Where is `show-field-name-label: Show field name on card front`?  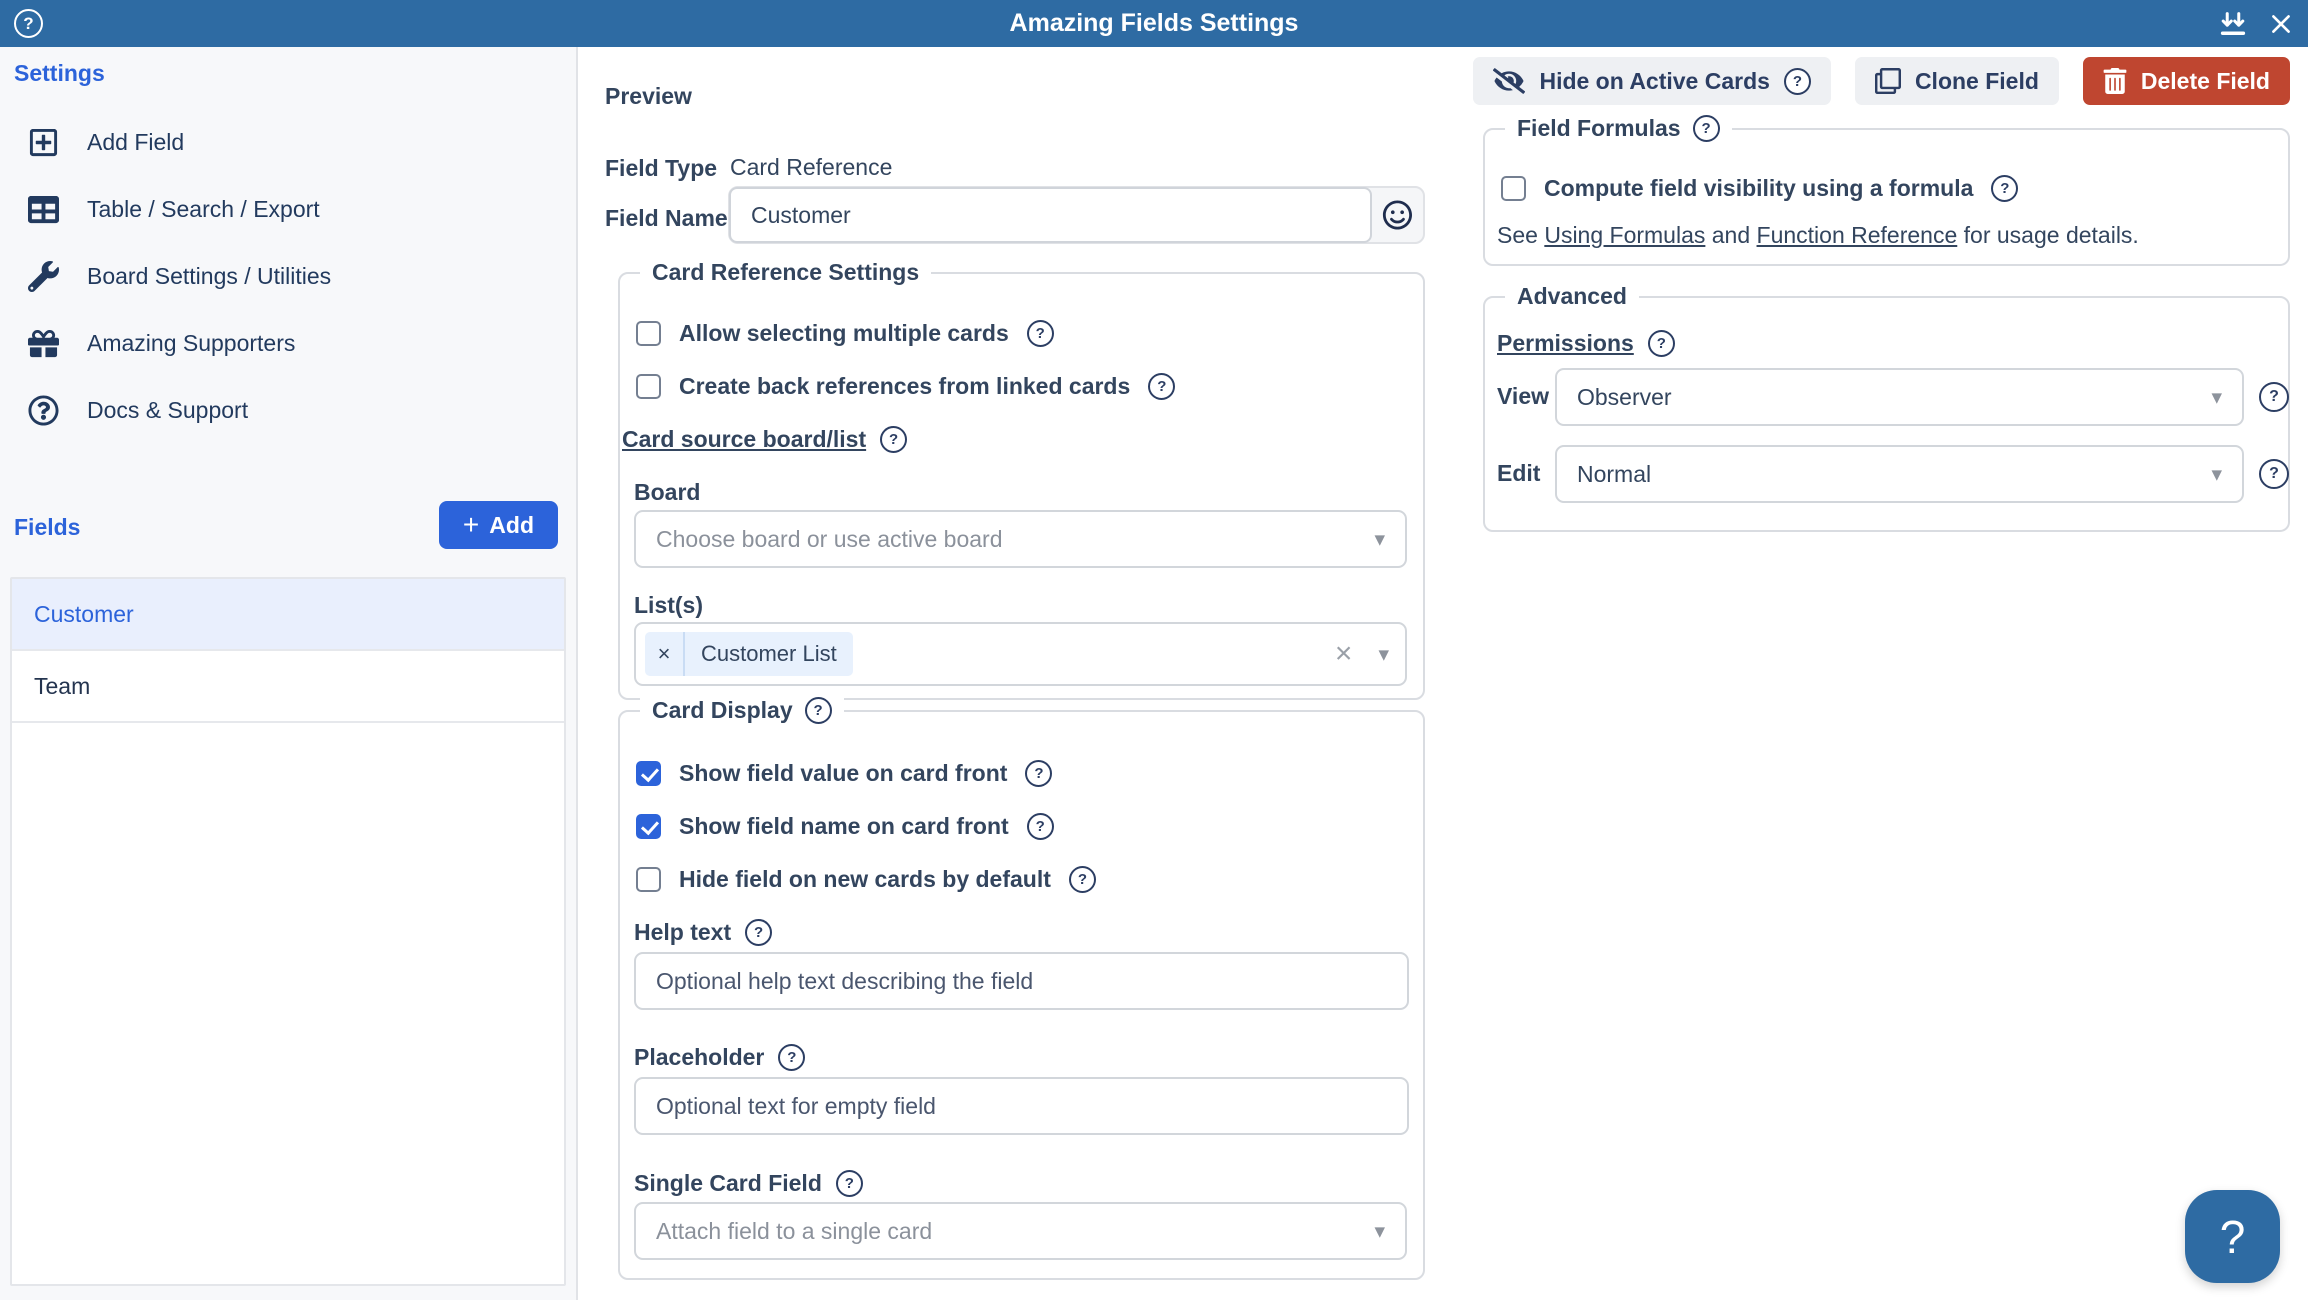 show-field-name-label: Show field name on card front is located at coordinates (844, 826).